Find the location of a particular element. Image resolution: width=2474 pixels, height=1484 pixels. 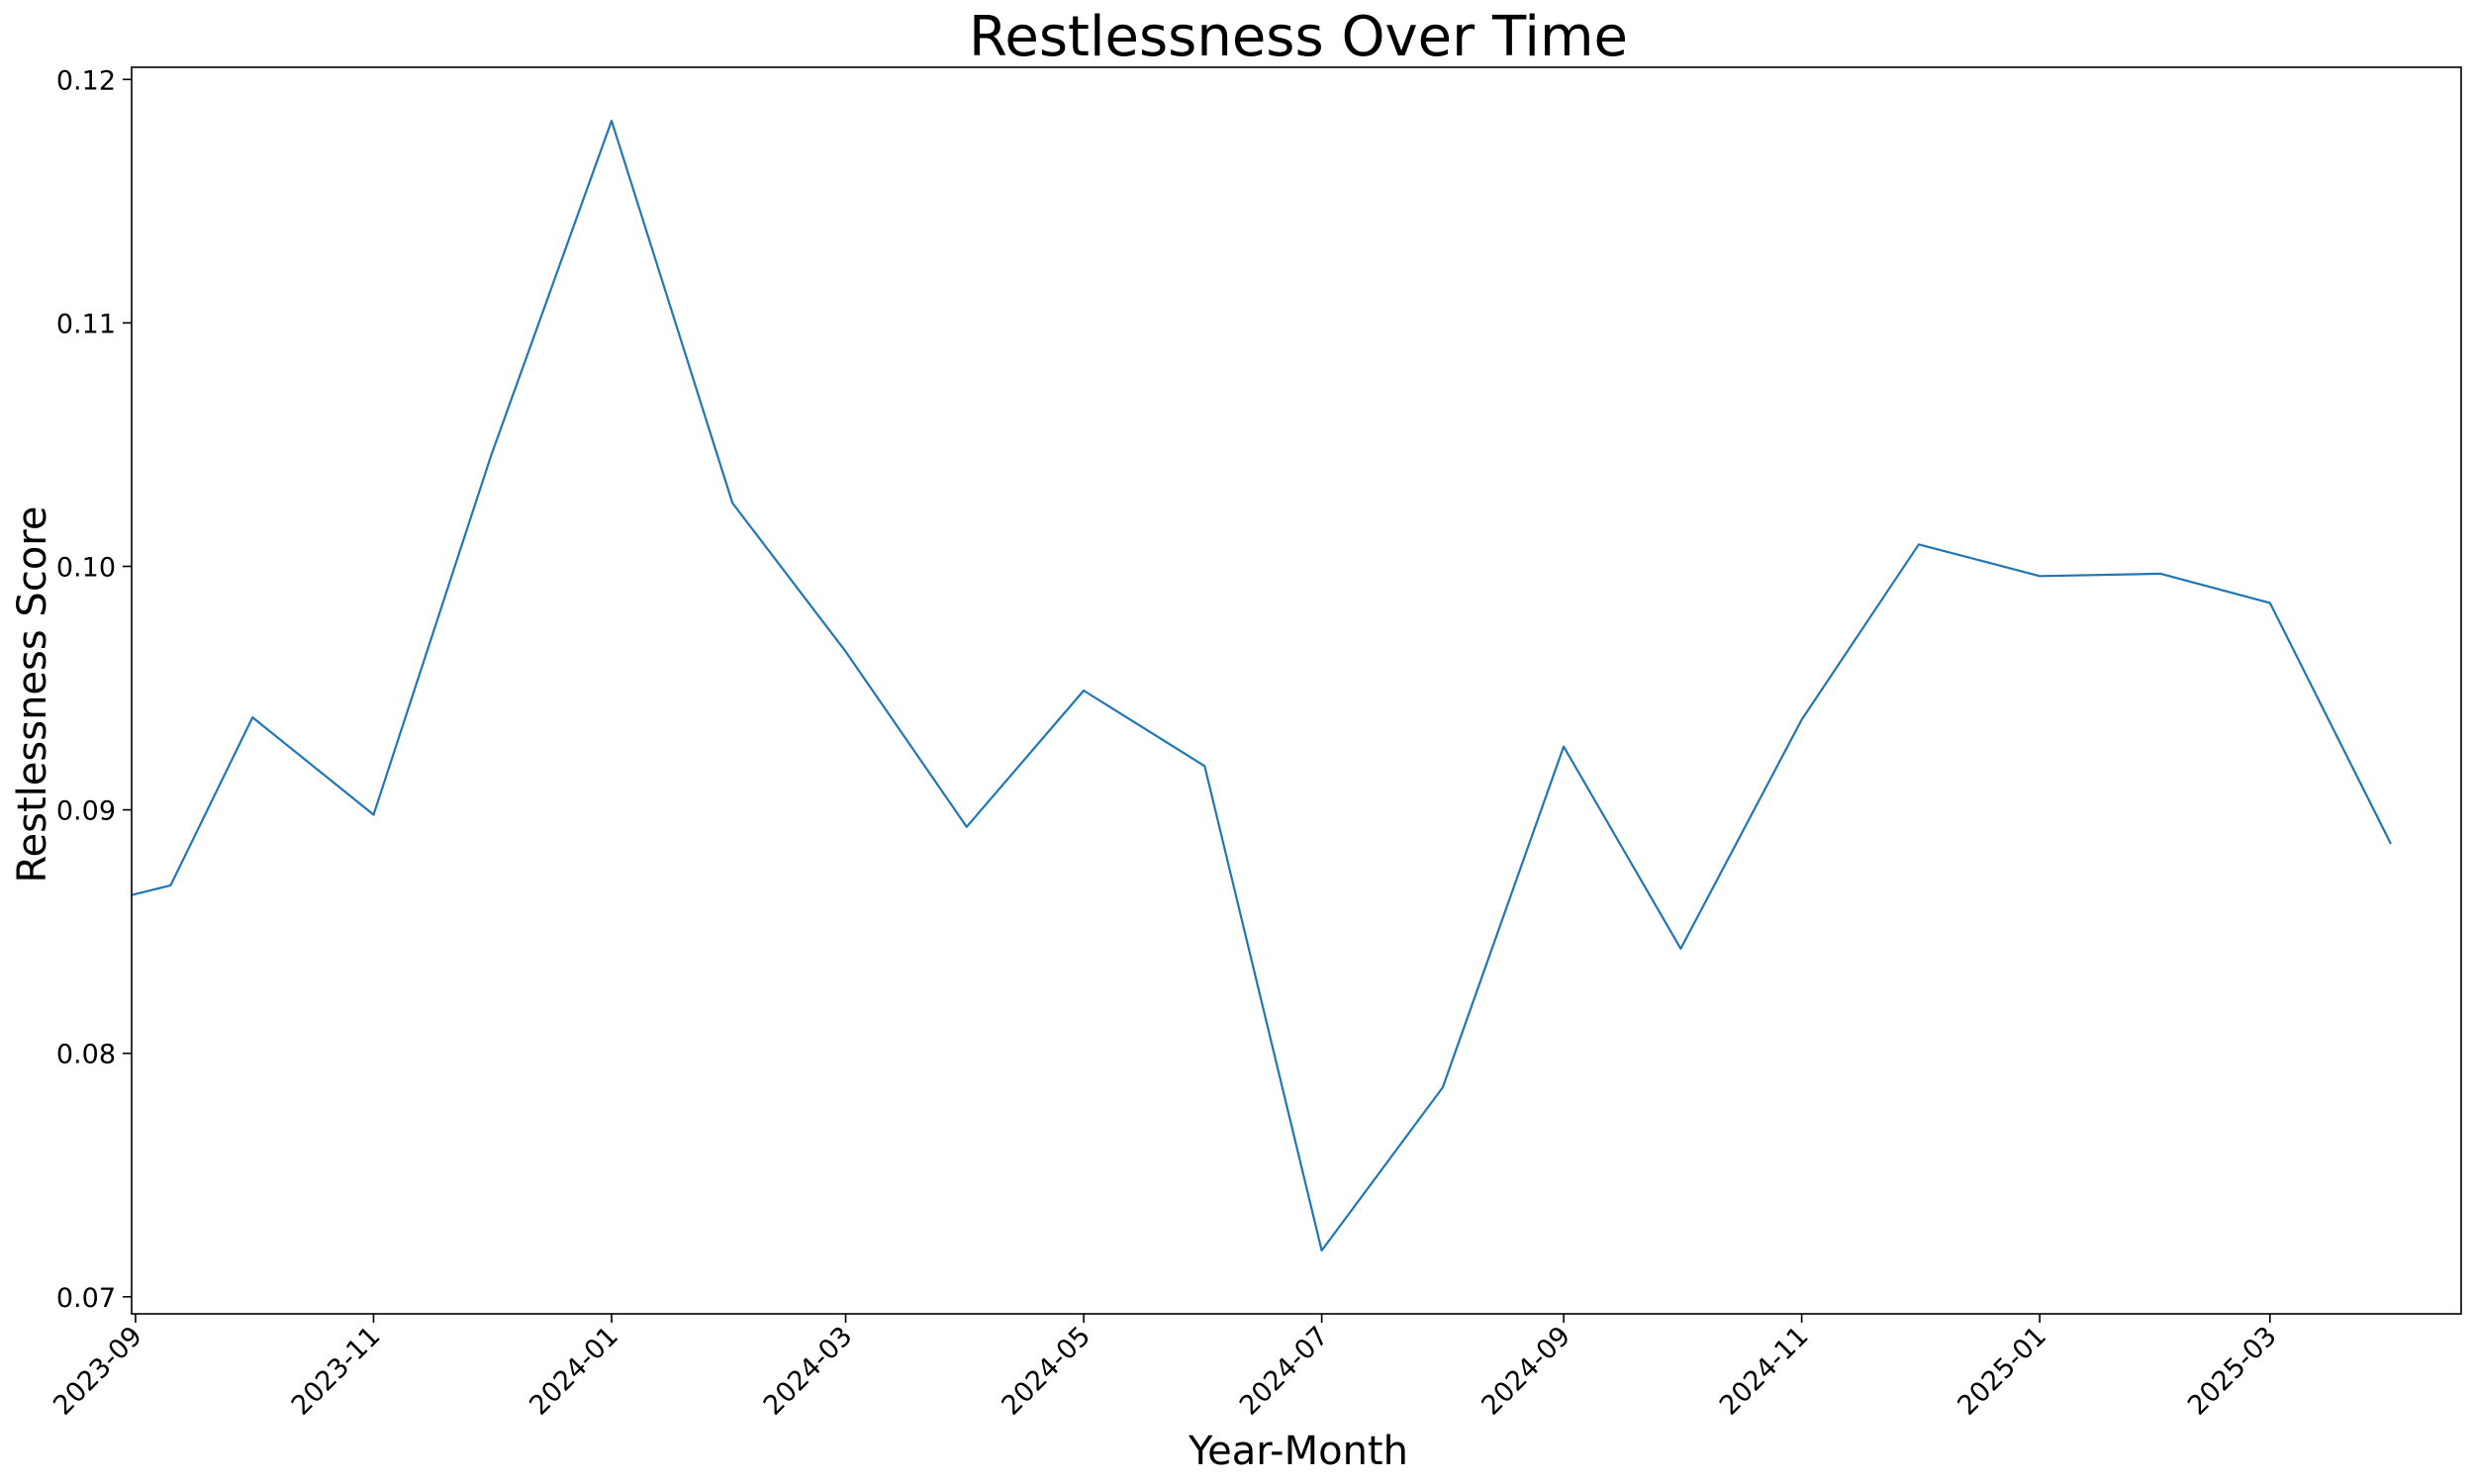

y-tick-label: 0.12 is located at coordinates (86, 80).